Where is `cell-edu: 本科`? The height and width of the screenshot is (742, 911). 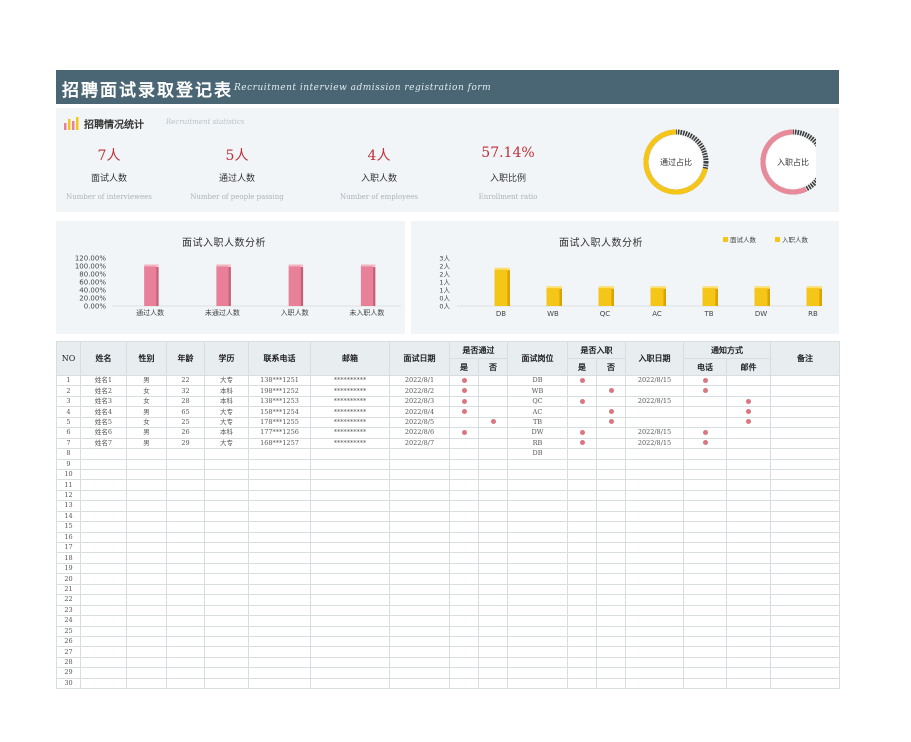 cell-edu: 本科 is located at coordinates (226, 401).